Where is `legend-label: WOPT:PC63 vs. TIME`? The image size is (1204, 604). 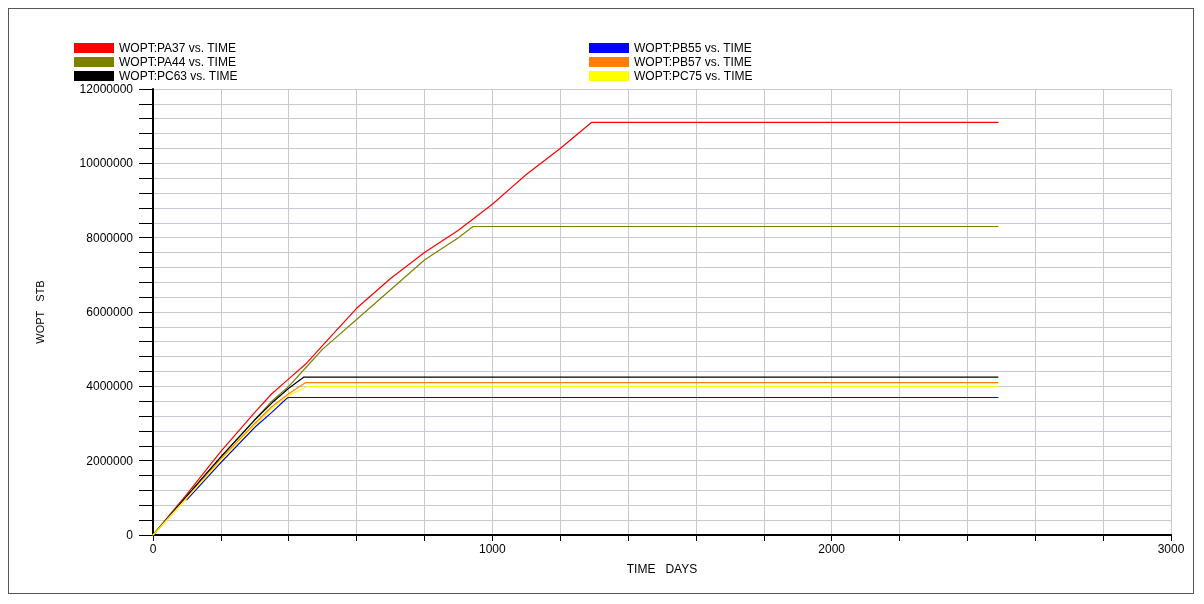
legend-label: WOPT:PC63 vs. TIME is located at coordinates (178, 76).